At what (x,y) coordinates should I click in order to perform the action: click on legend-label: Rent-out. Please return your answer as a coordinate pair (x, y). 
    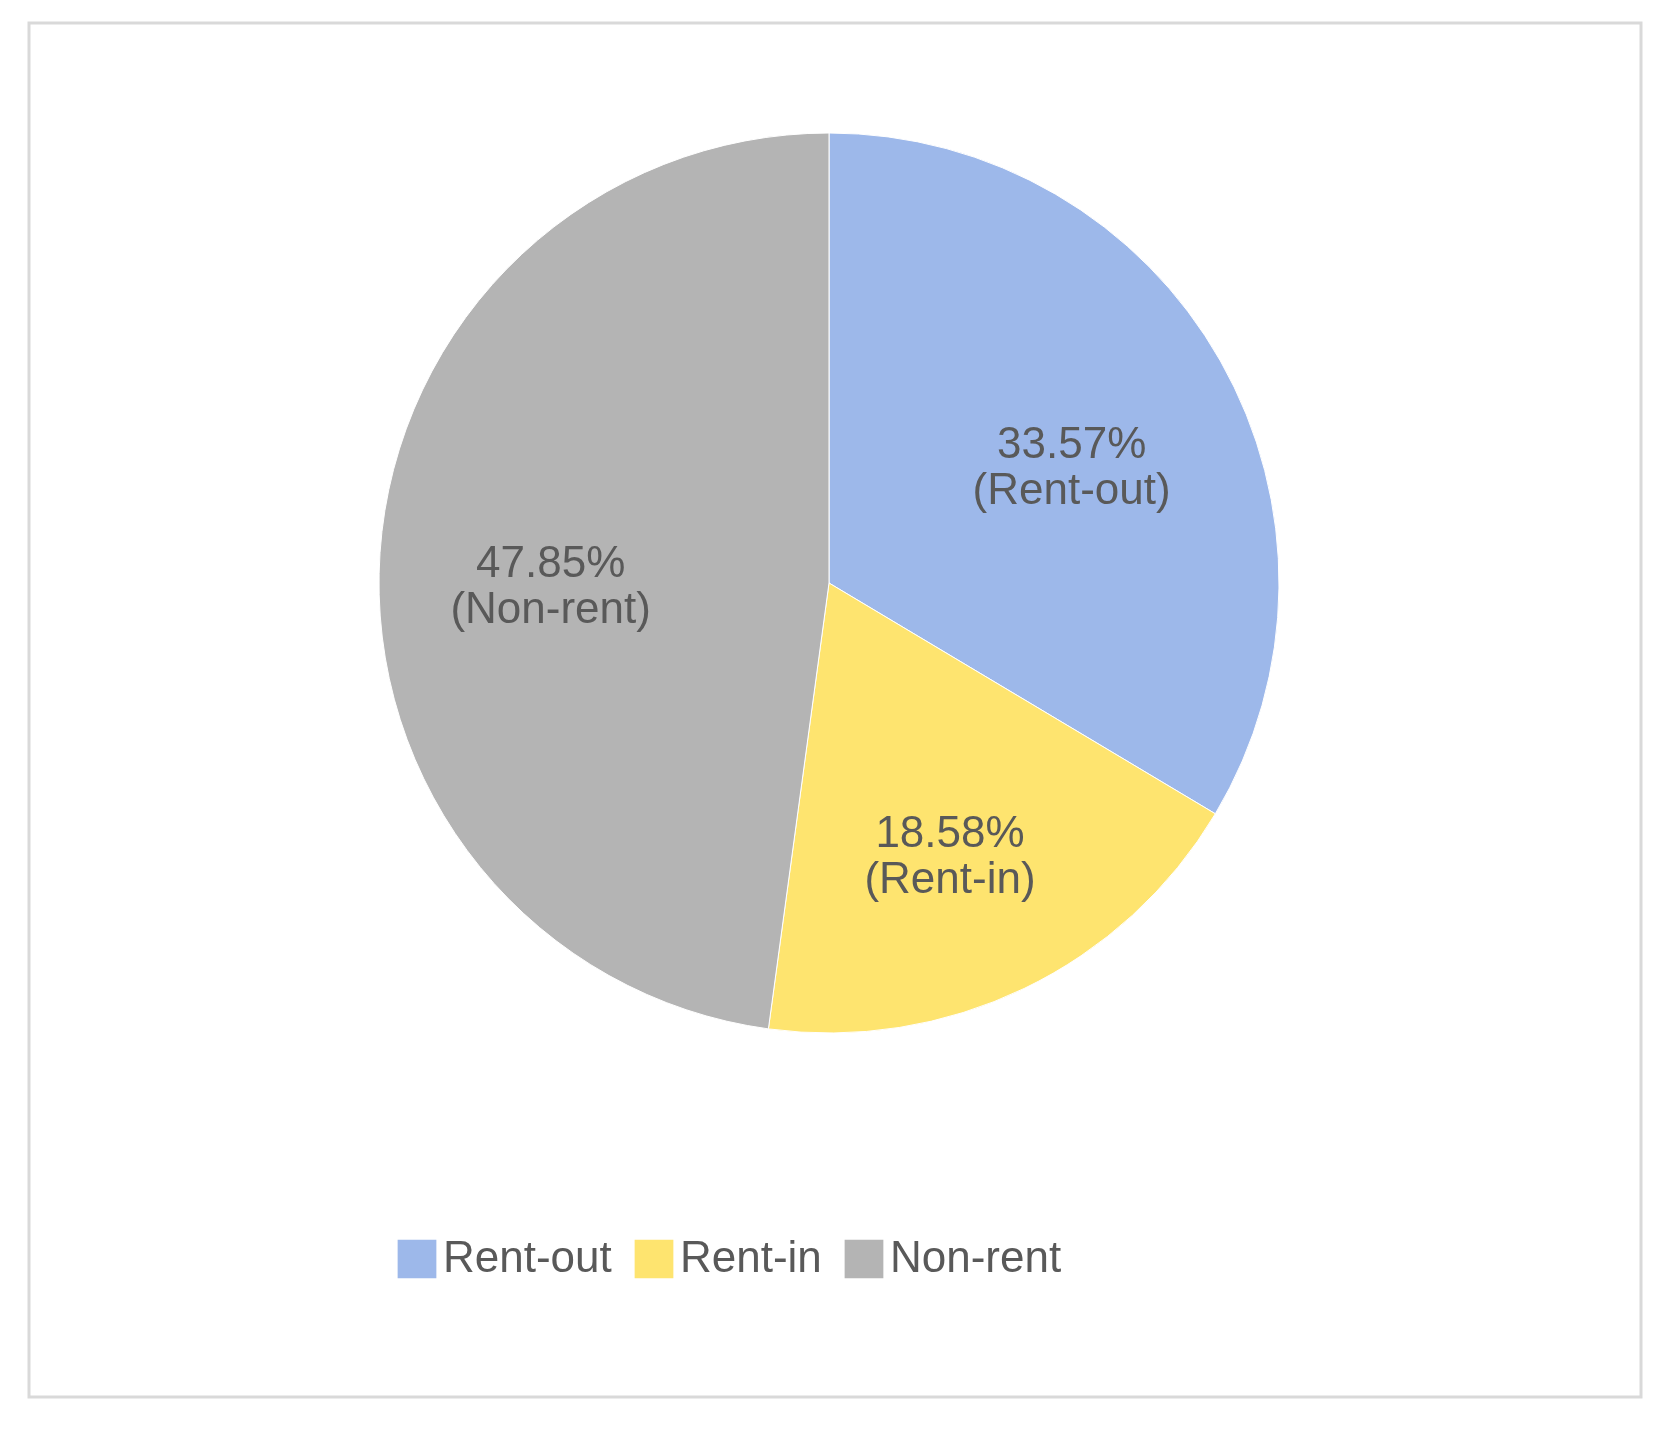
    Looking at the image, I should click on (527, 1256).